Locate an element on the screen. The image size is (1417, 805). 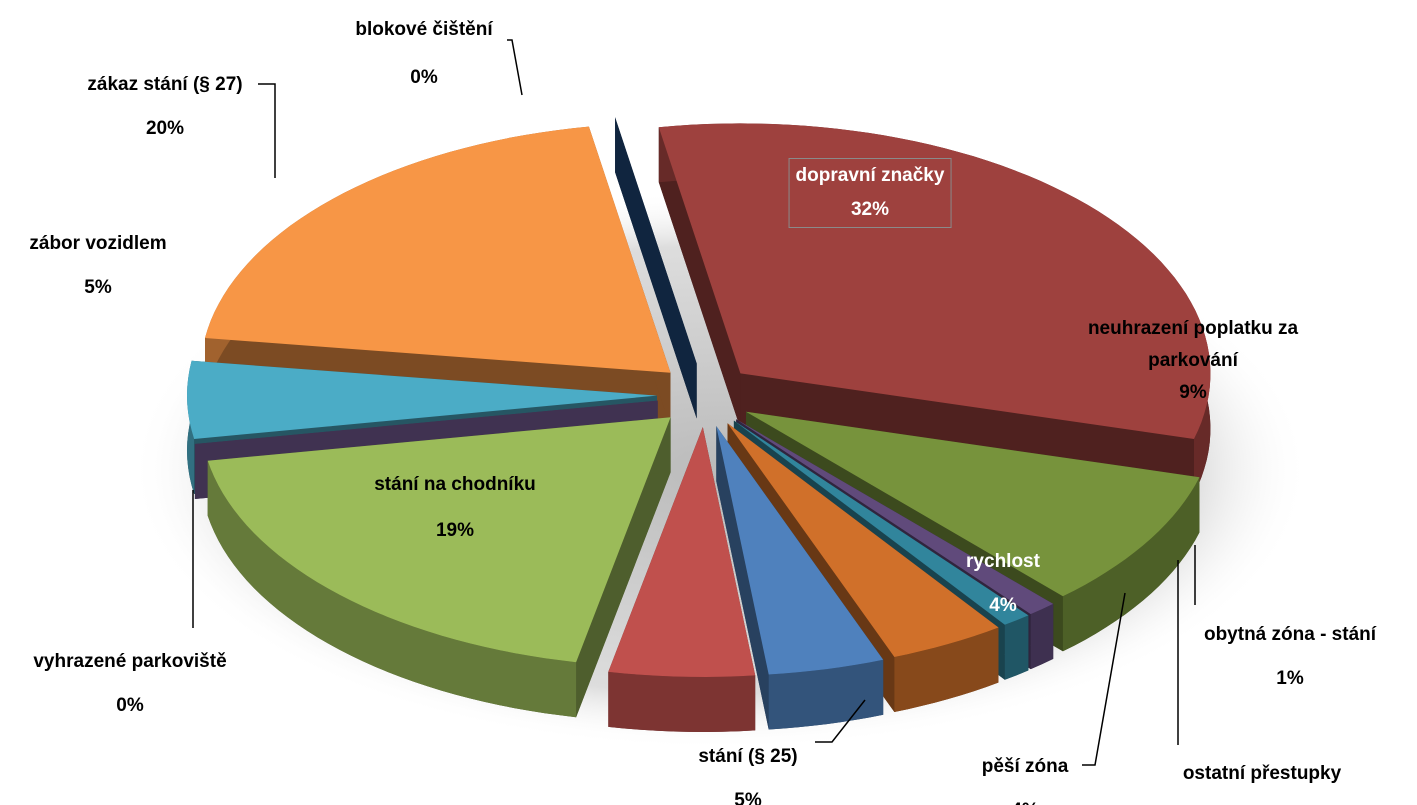
data-label: stání na chodníku 19% is located at coordinates (455, 508).